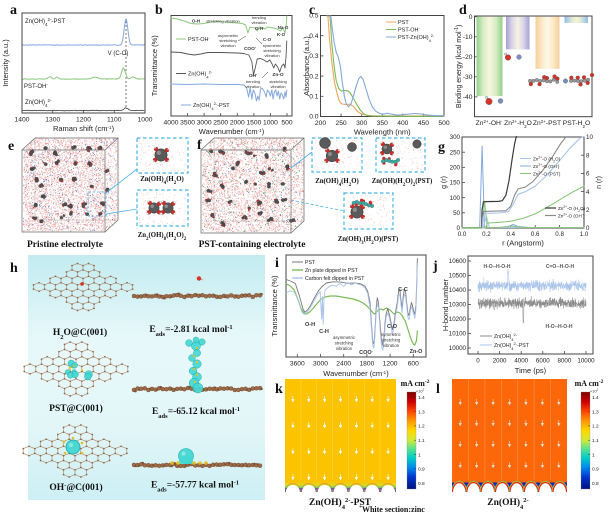 Image resolution: width=610 pixels, height=517 pixels. What do you see at coordinates (518, 124) in the screenshot?
I see `svg-text: Zn2+-H2O` at bounding box center [518, 124].